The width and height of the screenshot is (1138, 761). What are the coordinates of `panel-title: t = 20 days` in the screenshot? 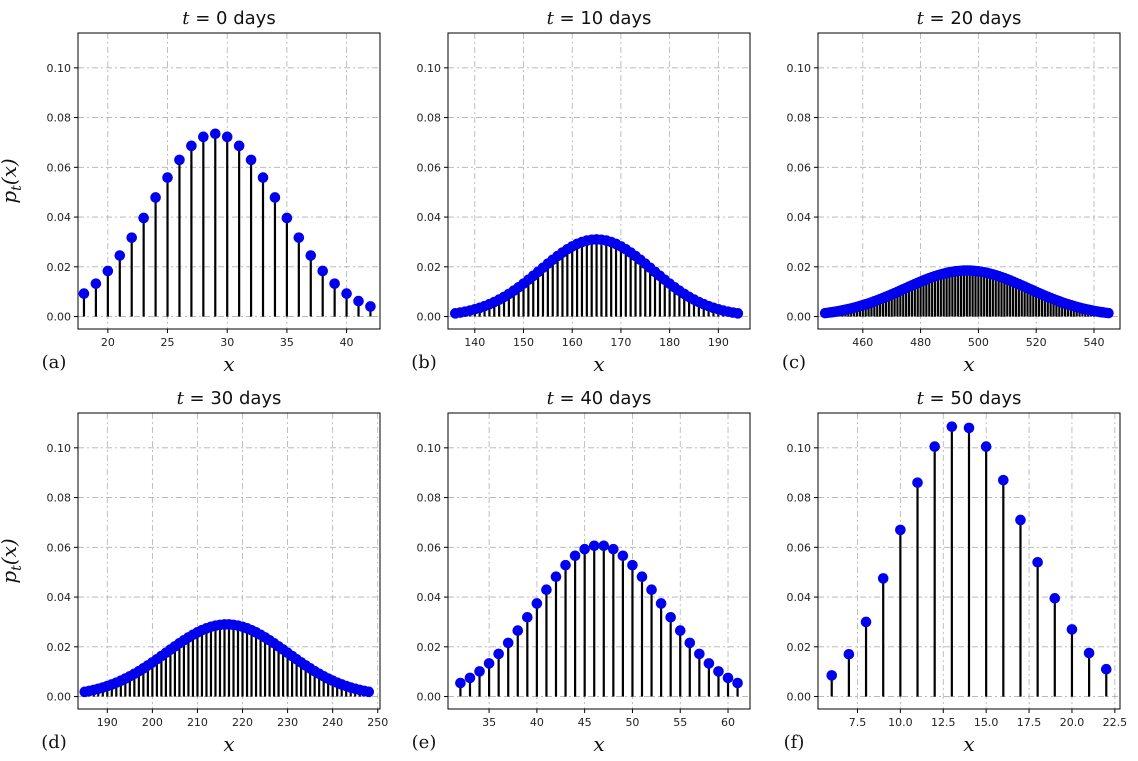 It's located at (969, 18).